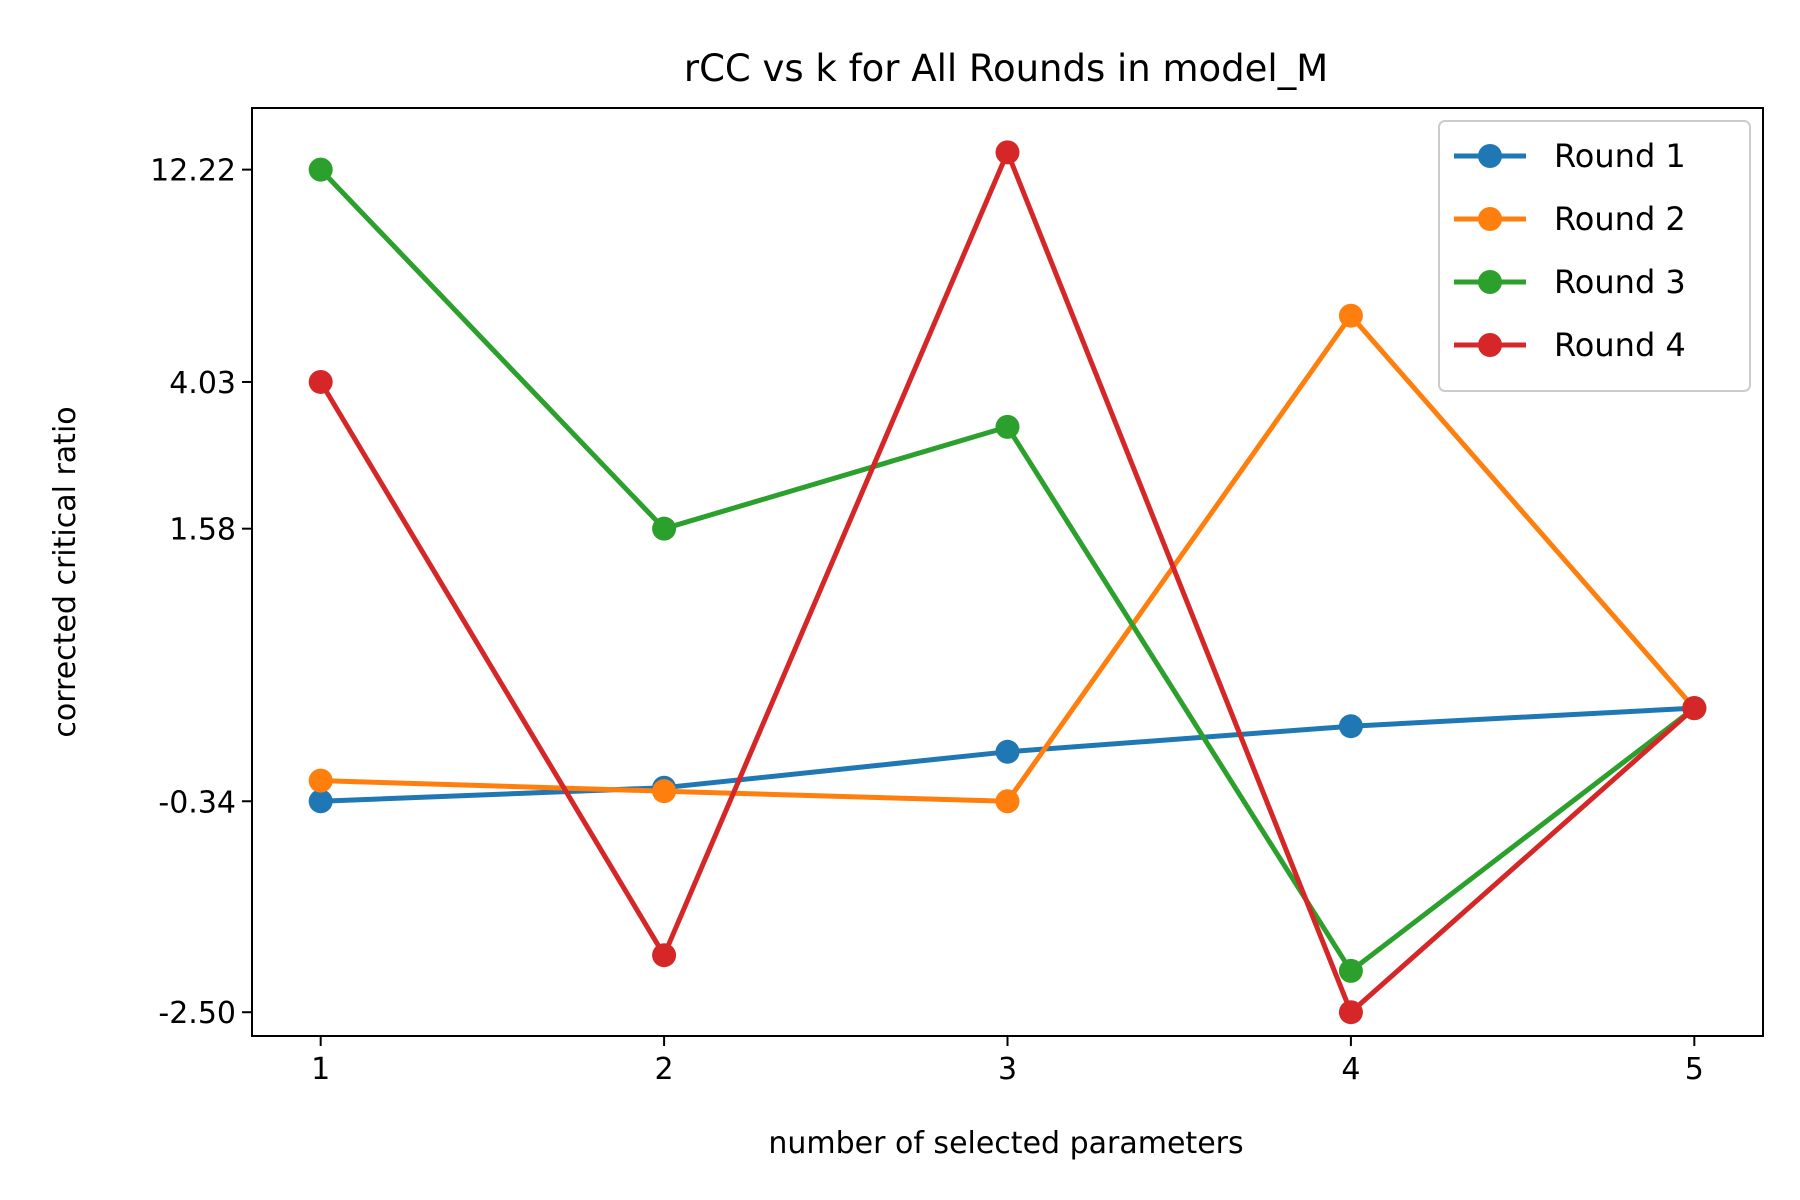  What do you see at coordinates (1694, 1069) in the screenshot?
I see `x-tick-label: 5` at bounding box center [1694, 1069].